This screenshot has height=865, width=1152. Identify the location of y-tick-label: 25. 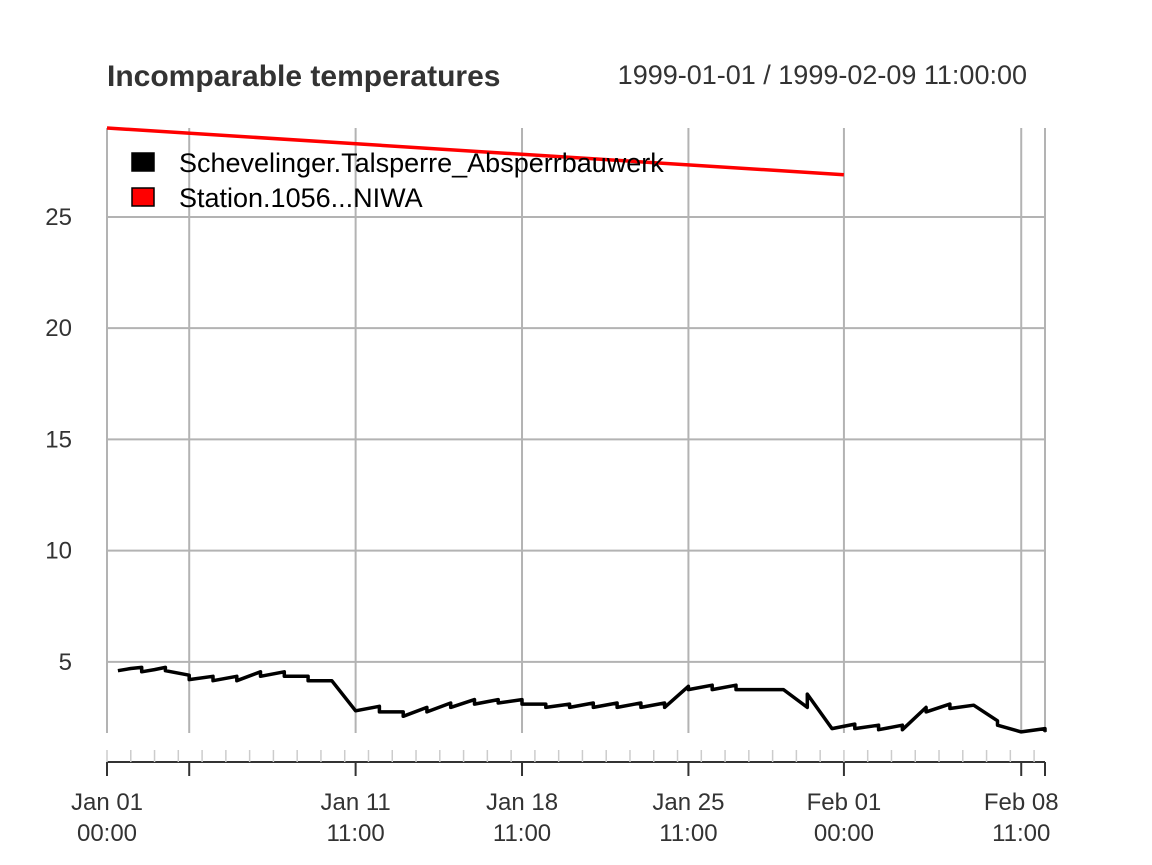
(58, 217).